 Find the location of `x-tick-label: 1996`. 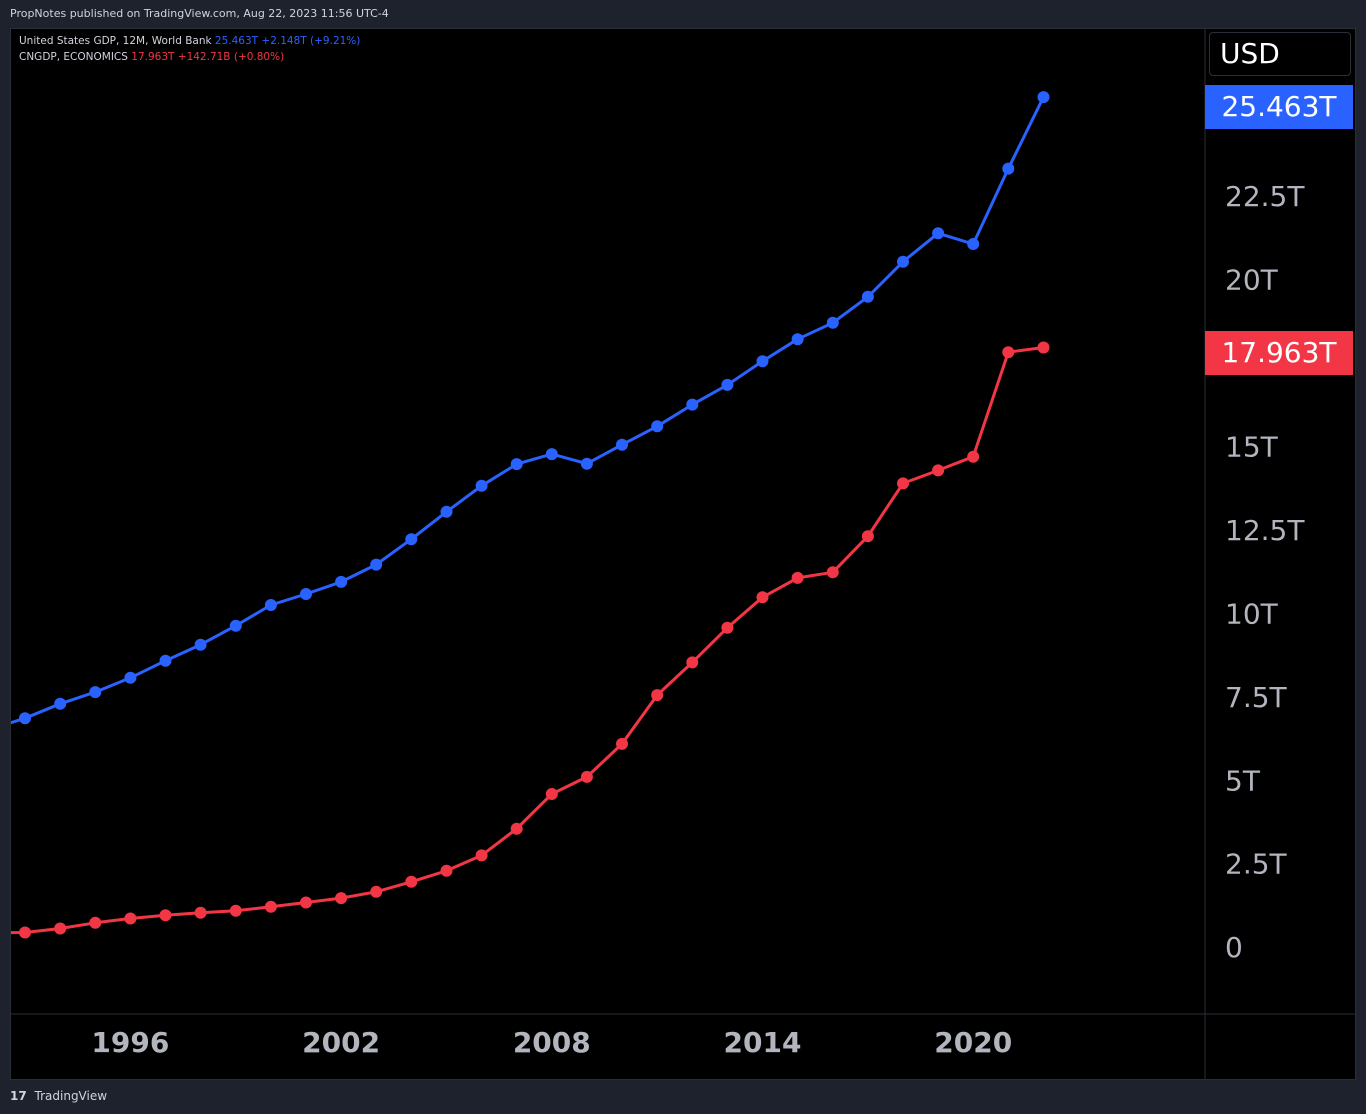

x-tick-label: 1996 is located at coordinates (130, 1042).